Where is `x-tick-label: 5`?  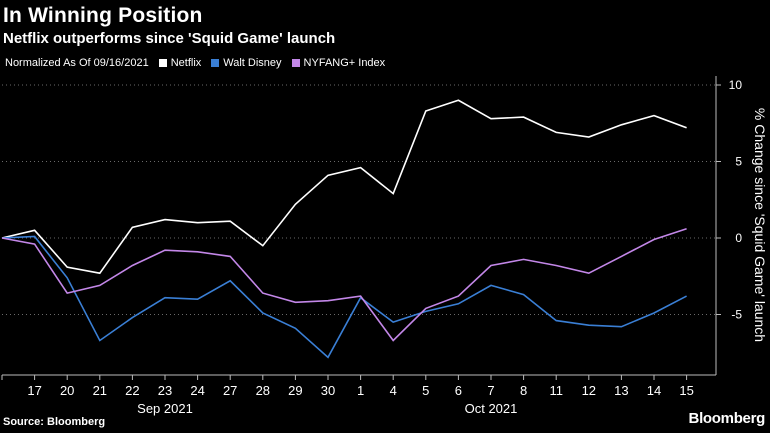 x-tick-label: 5 is located at coordinates (425, 390).